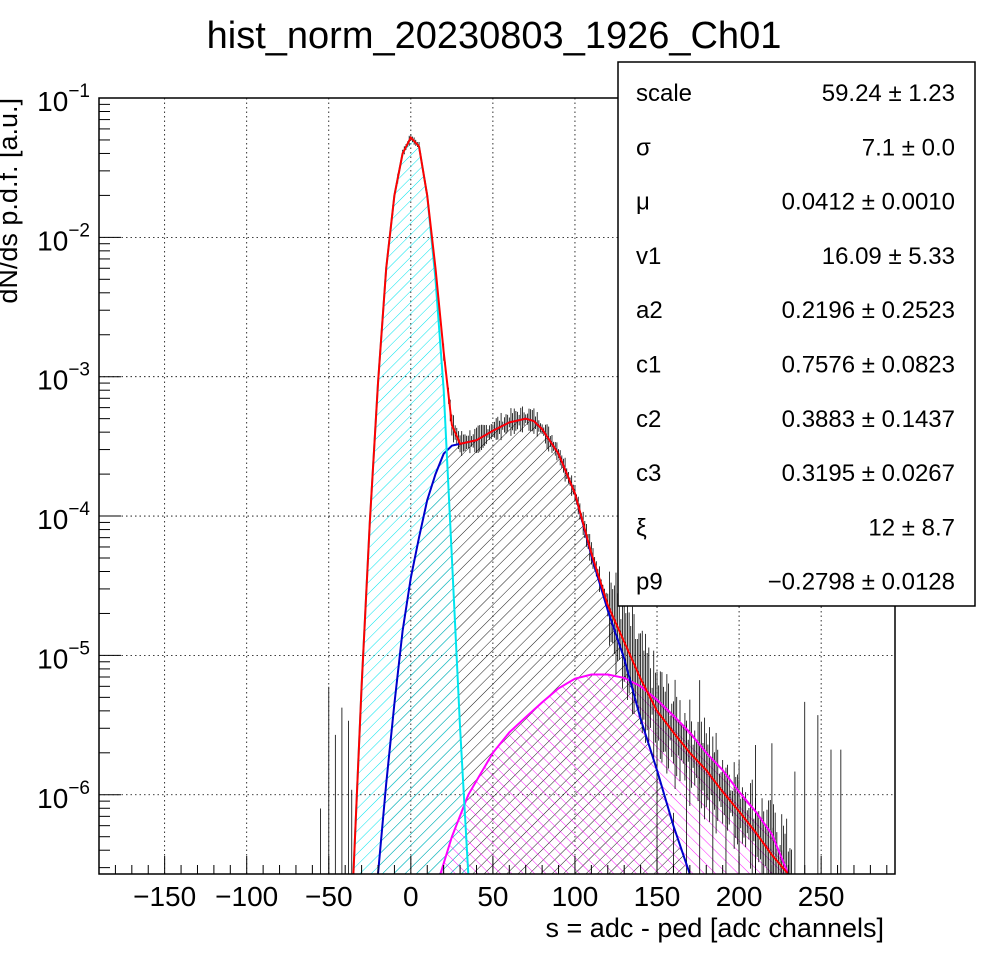  What do you see at coordinates (246, 896) in the screenshot?
I see `x-tick-label: −100` at bounding box center [246, 896].